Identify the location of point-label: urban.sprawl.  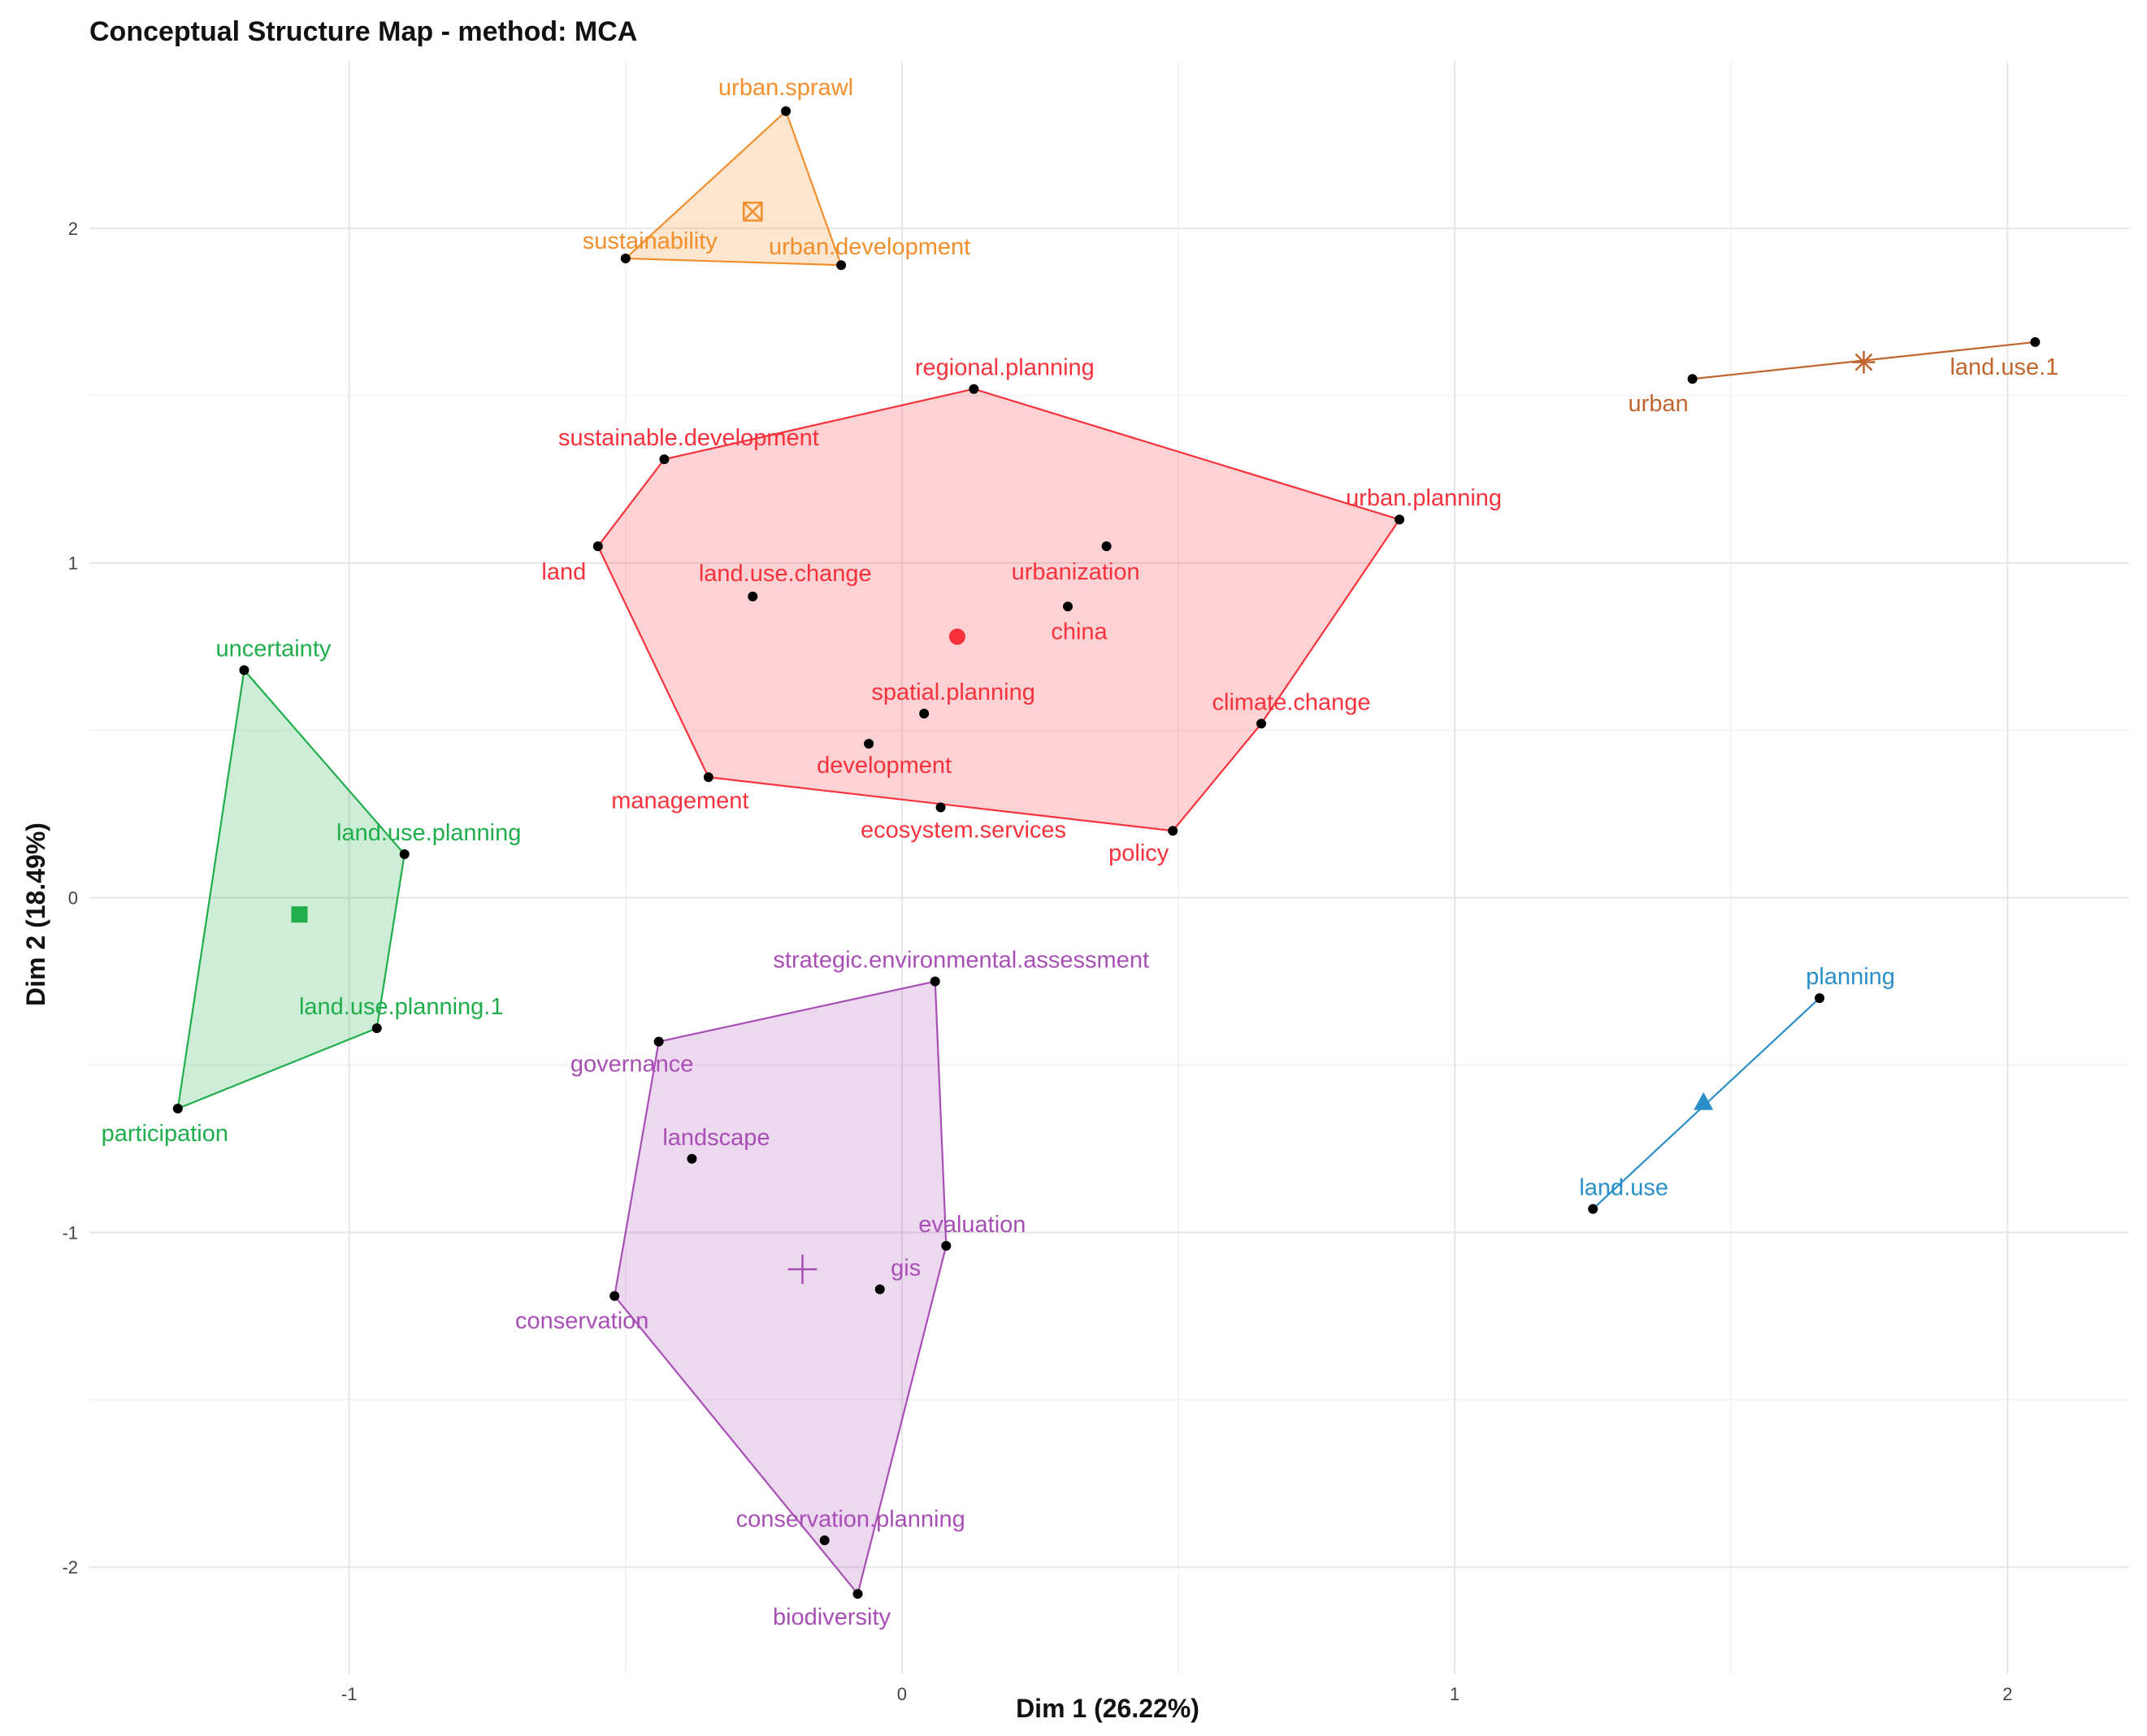
(785, 88).